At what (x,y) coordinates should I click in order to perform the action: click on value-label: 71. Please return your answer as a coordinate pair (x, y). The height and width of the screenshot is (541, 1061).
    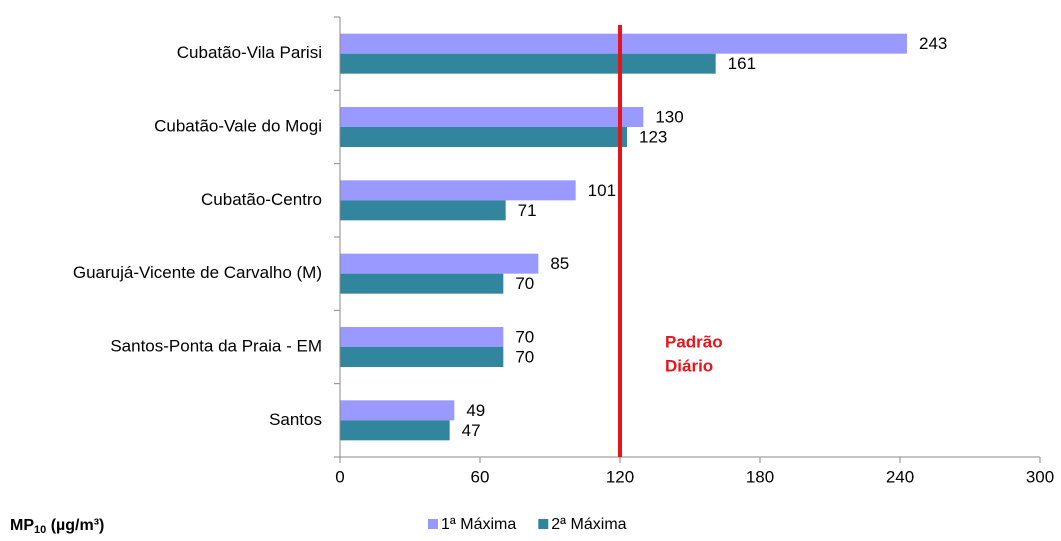
    Looking at the image, I should click on (527, 210).